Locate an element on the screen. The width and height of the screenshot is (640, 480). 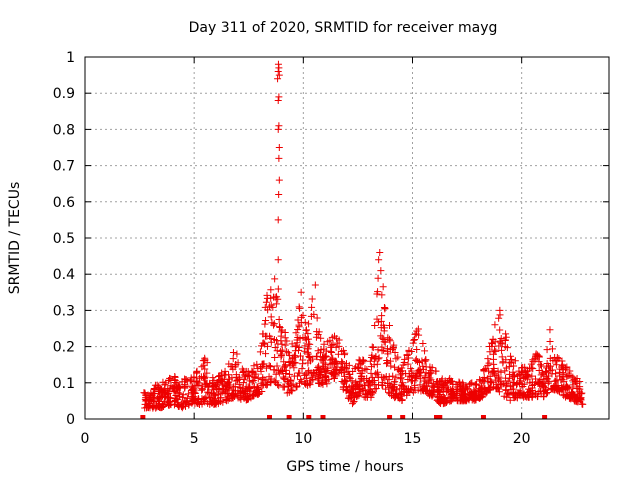
y-axis-label: SRMTID / TECUs is located at coordinates (15, 238).